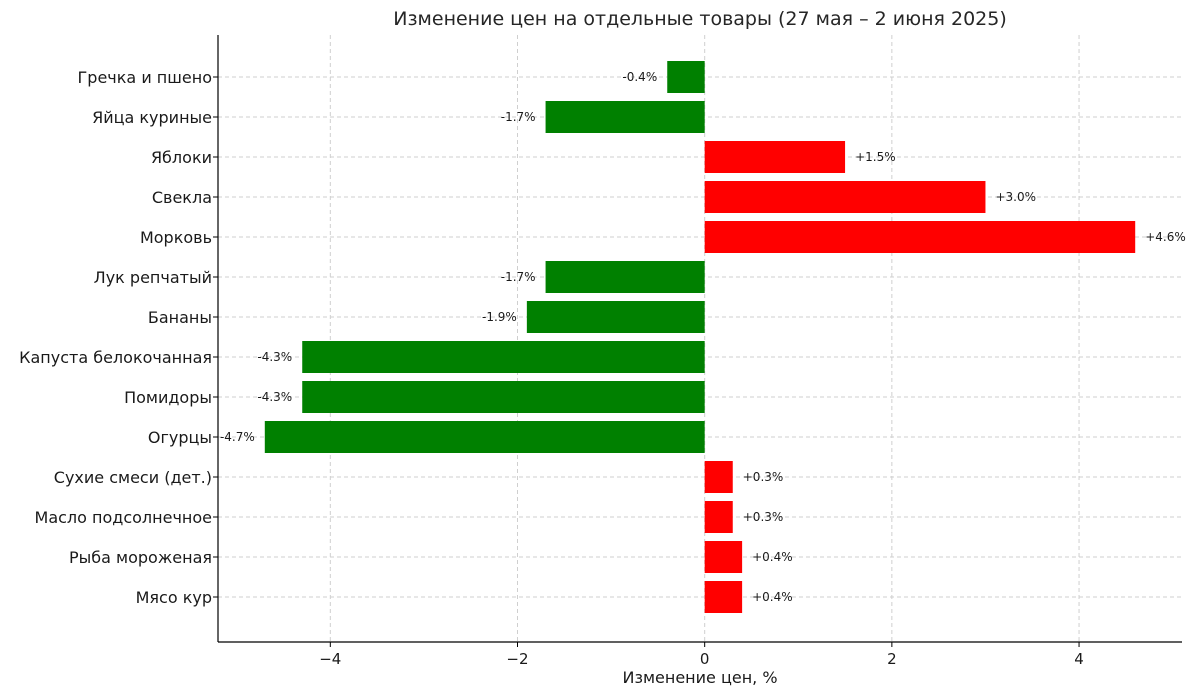  What do you see at coordinates (145, 77) in the screenshot?
I see `category-label: Гречка и пшено` at bounding box center [145, 77].